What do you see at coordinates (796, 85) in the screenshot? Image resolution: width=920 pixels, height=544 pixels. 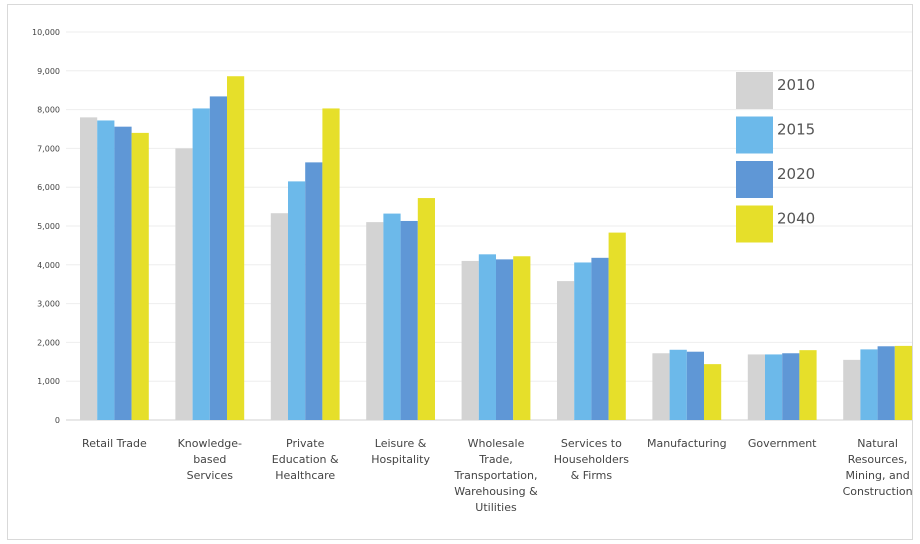 I see `legend-label: 2010` at bounding box center [796, 85].